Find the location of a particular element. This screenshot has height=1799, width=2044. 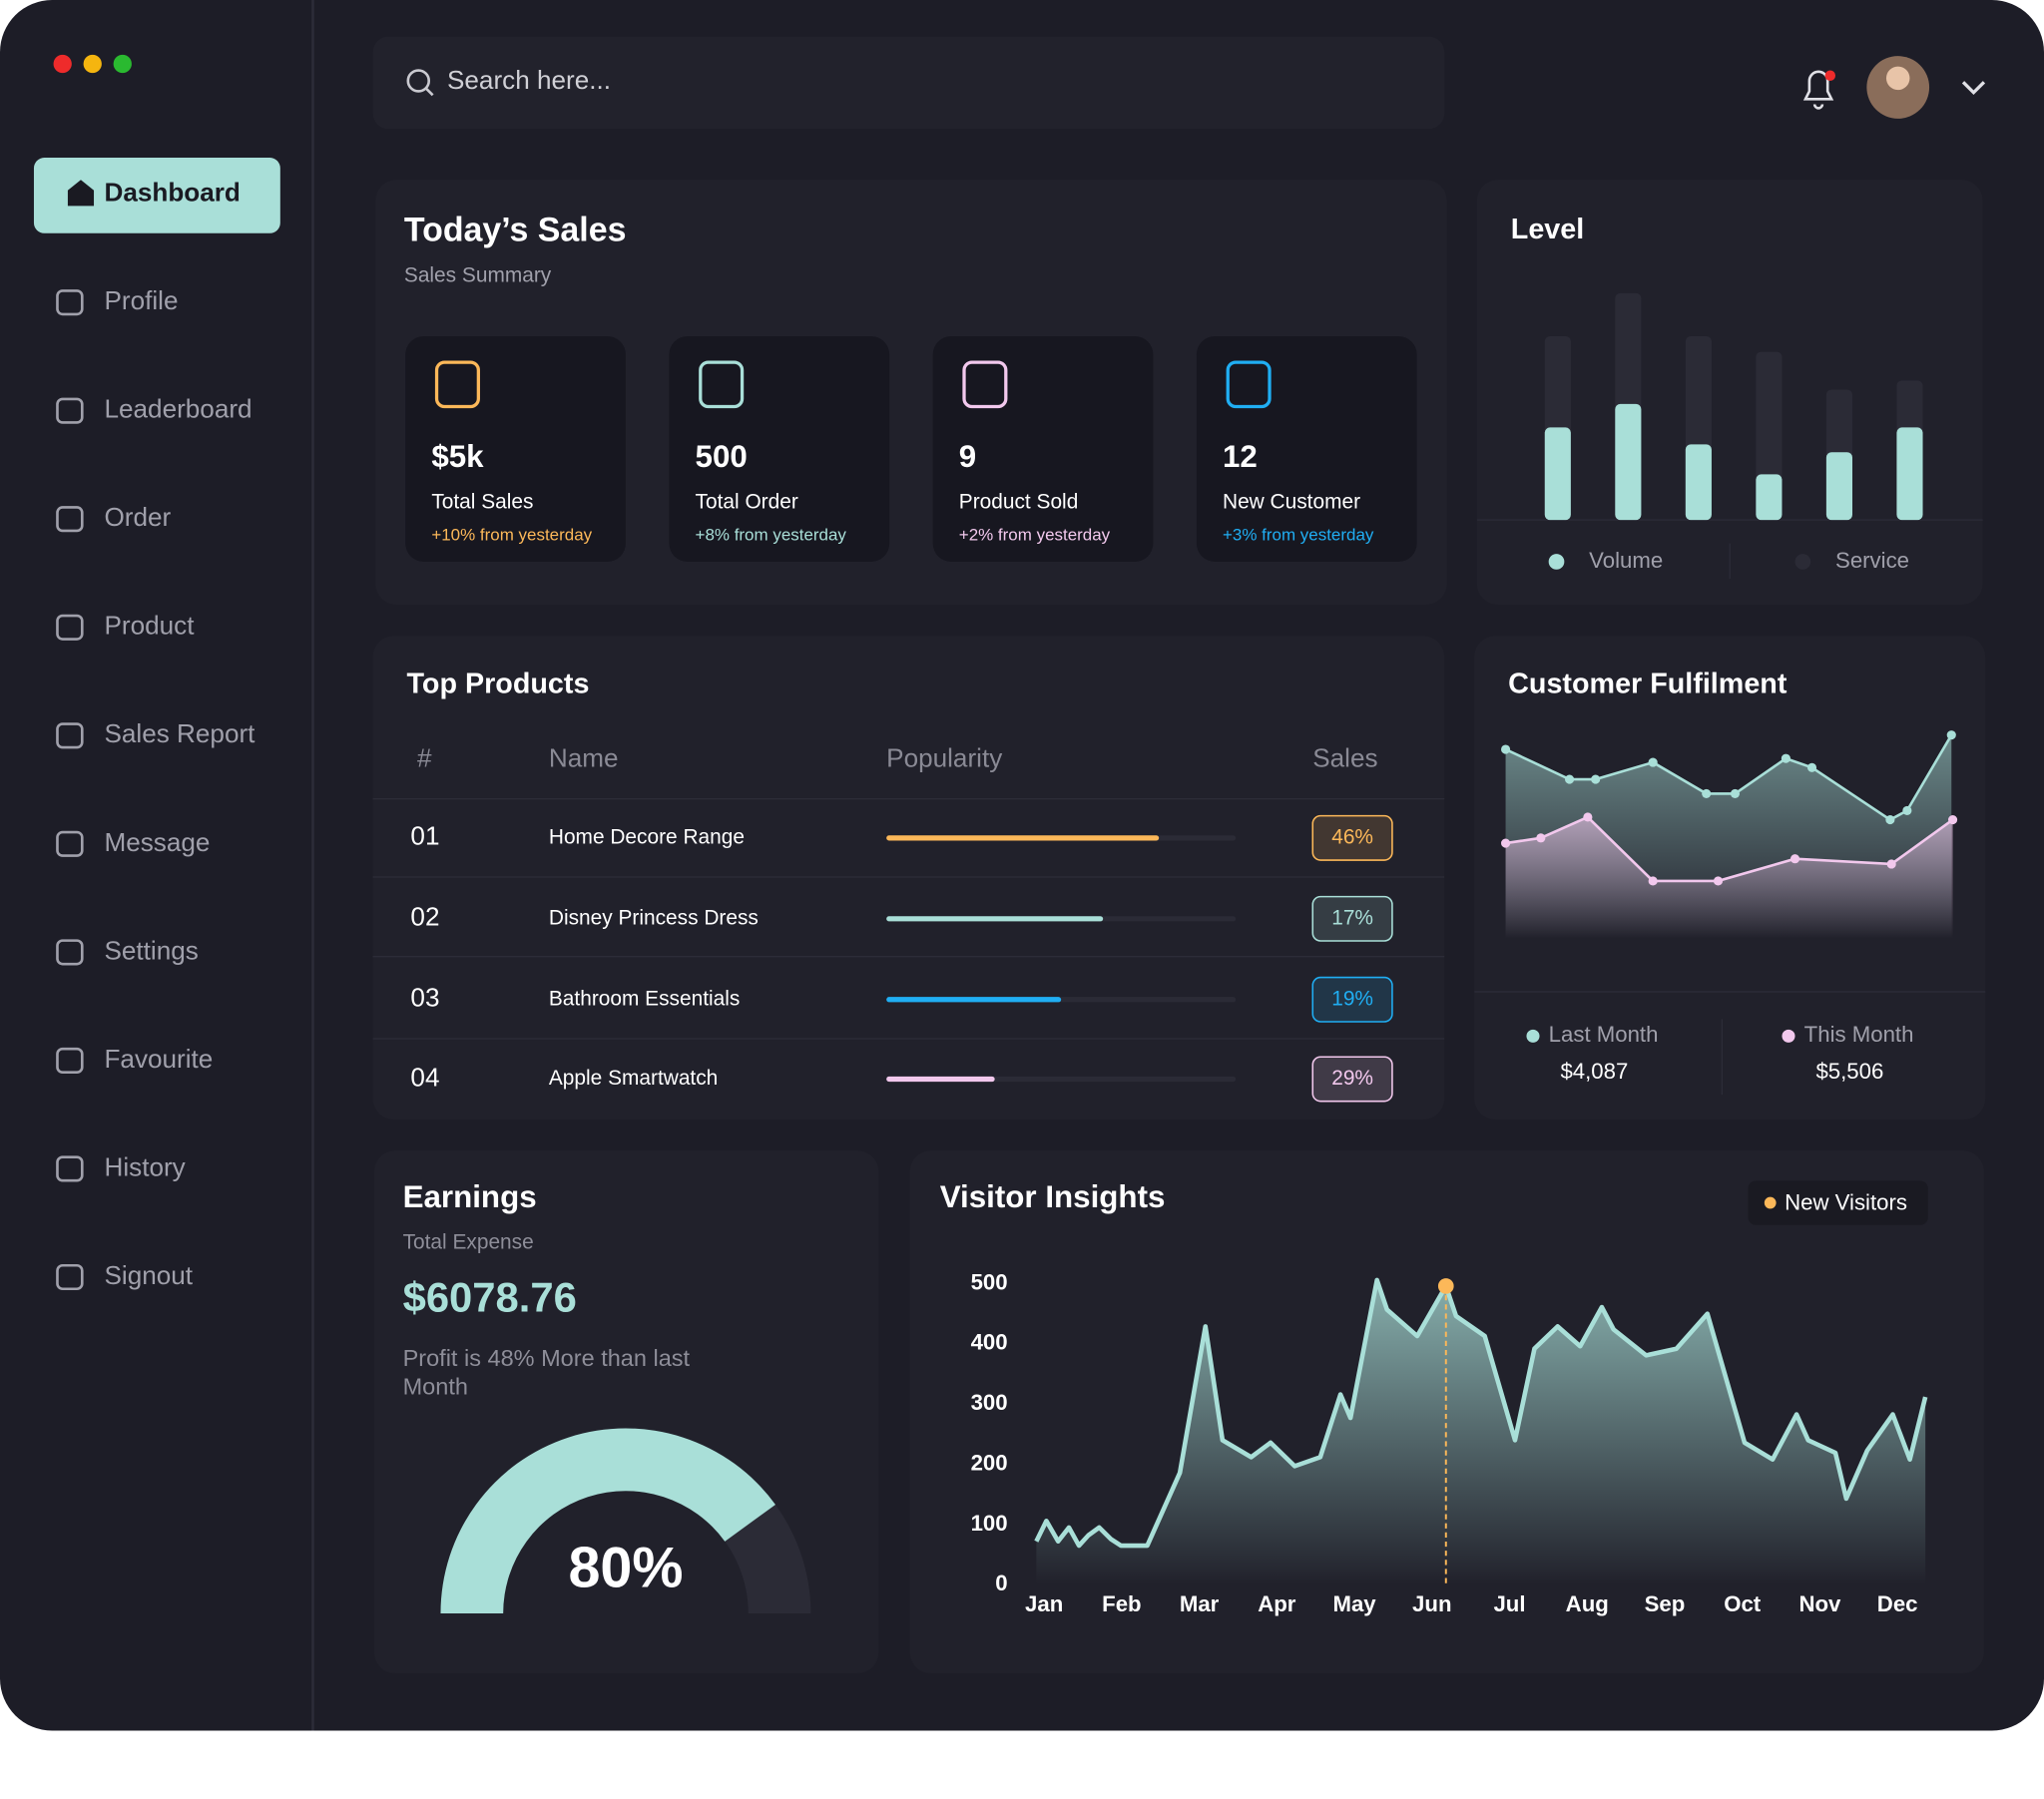

notification-bell is located at coordinates (1818, 90).